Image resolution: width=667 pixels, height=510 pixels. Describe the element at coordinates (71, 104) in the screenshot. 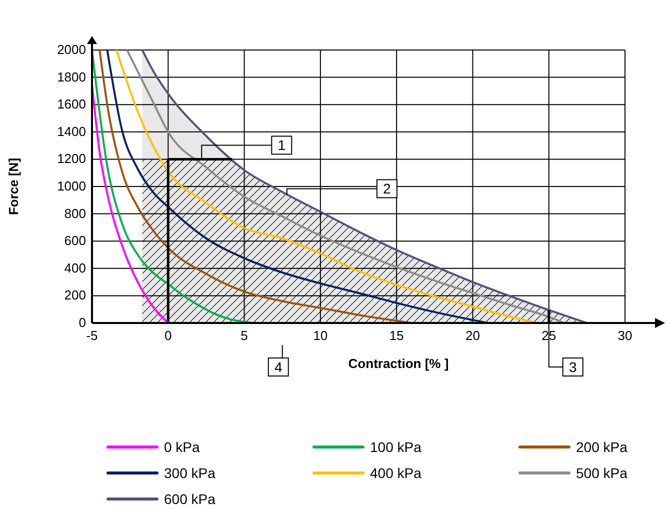

I see `y-tick-label: 1600` at that location.